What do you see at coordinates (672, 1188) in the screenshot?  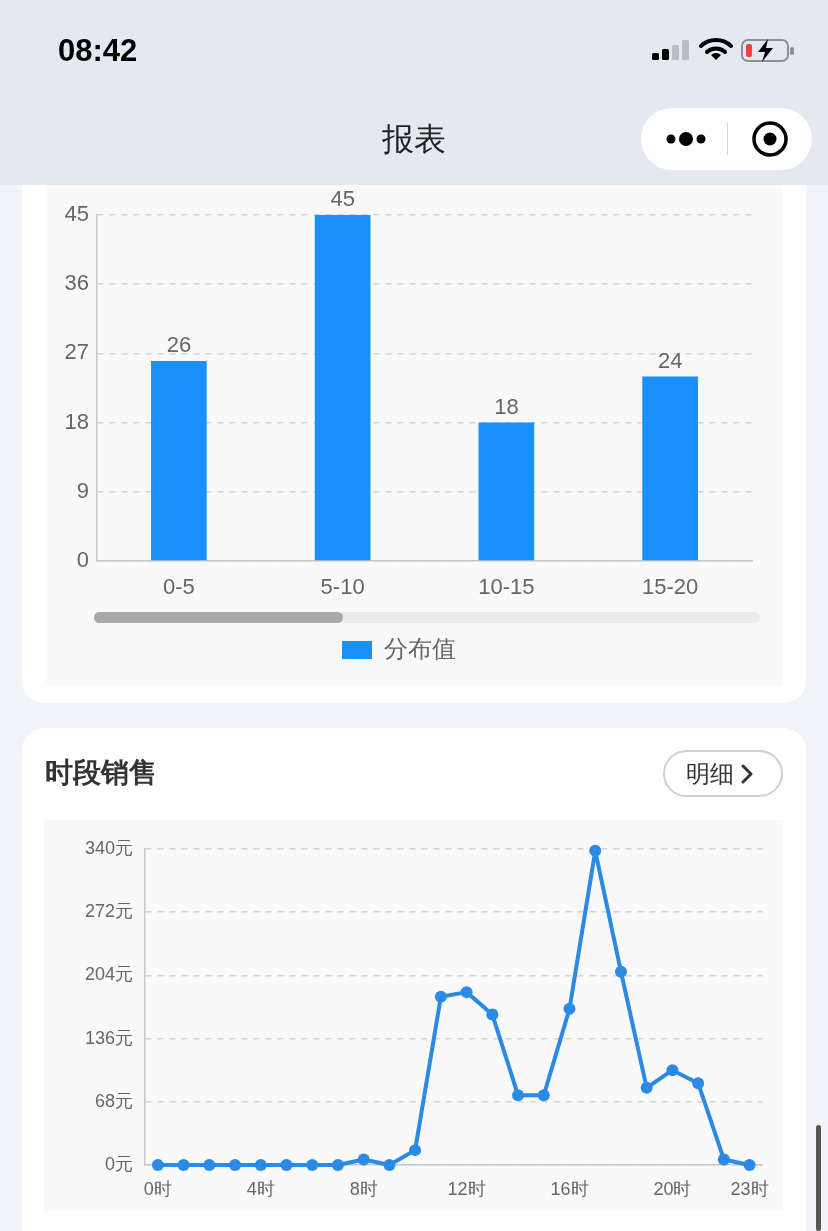 I see `x-tick-label: 20时` at bounding box center [672, 1188].